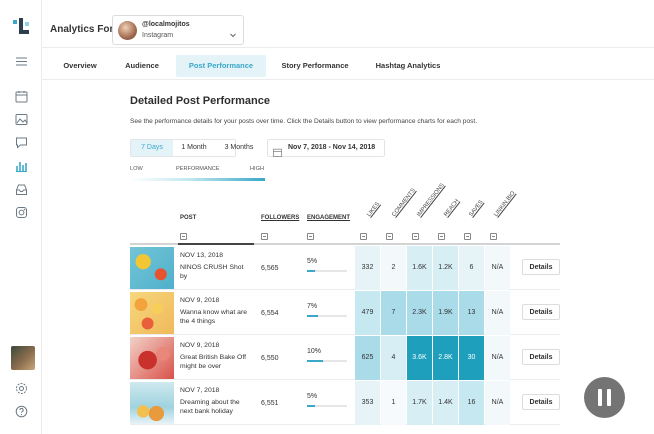 Image resolution: width=654 pixels, height=434 pixels. What do you see at coordinates (312, 306) in the screenshot?
I see `engagement-value: 7%` at bounding box center [312, 306].